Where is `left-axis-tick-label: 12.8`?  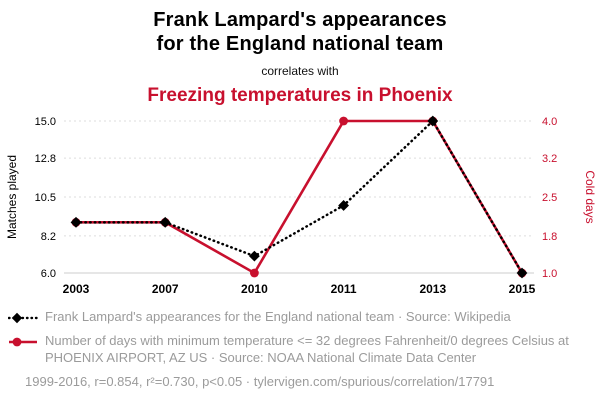 left-axis-tick-label: 12.8 is located at coordinates (45, 159).